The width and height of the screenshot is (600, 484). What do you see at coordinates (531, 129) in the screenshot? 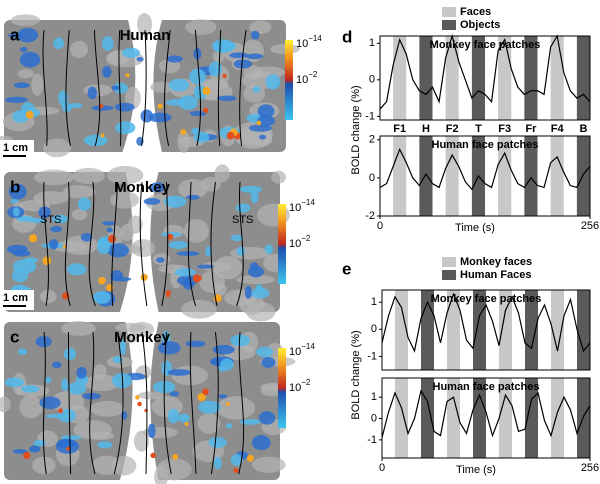
I see `block-label: Fr` at bounding box center [531, 129].